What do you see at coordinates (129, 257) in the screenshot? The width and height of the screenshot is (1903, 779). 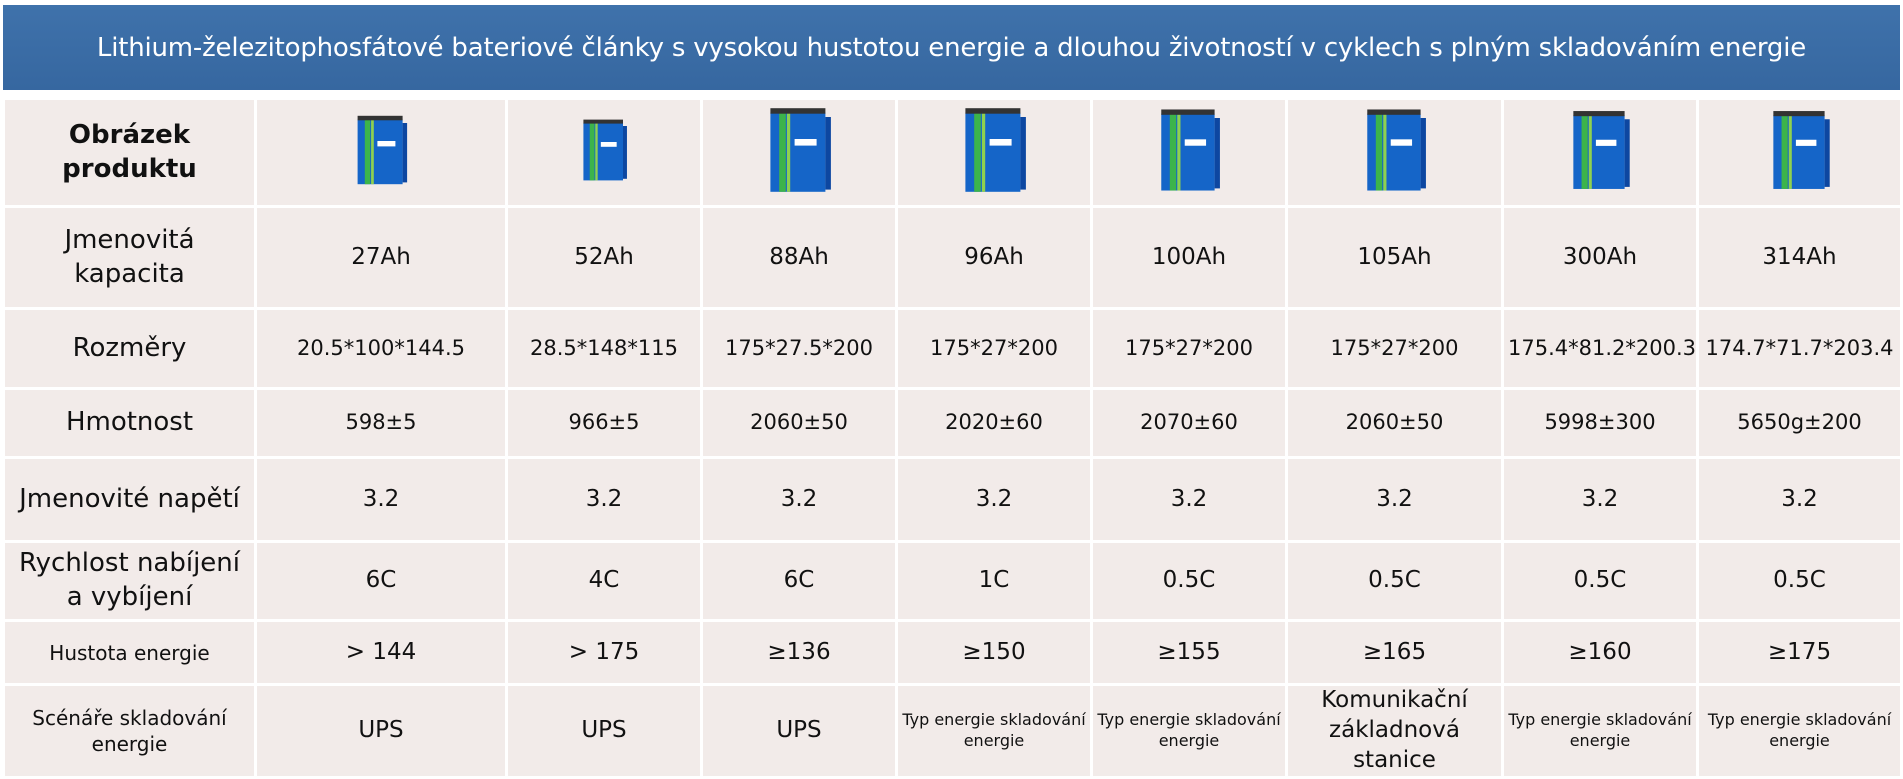 I see `row-label: Jmenovitá kapacita` at bounding box center [129, 257].